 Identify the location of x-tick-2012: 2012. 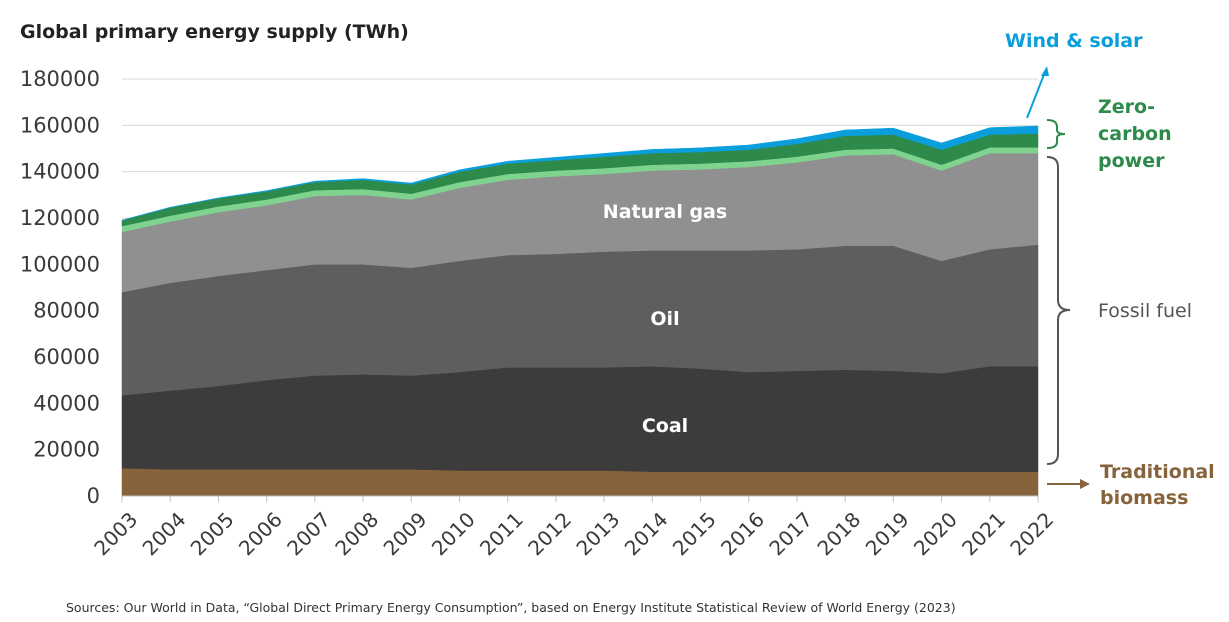
(549, 533).